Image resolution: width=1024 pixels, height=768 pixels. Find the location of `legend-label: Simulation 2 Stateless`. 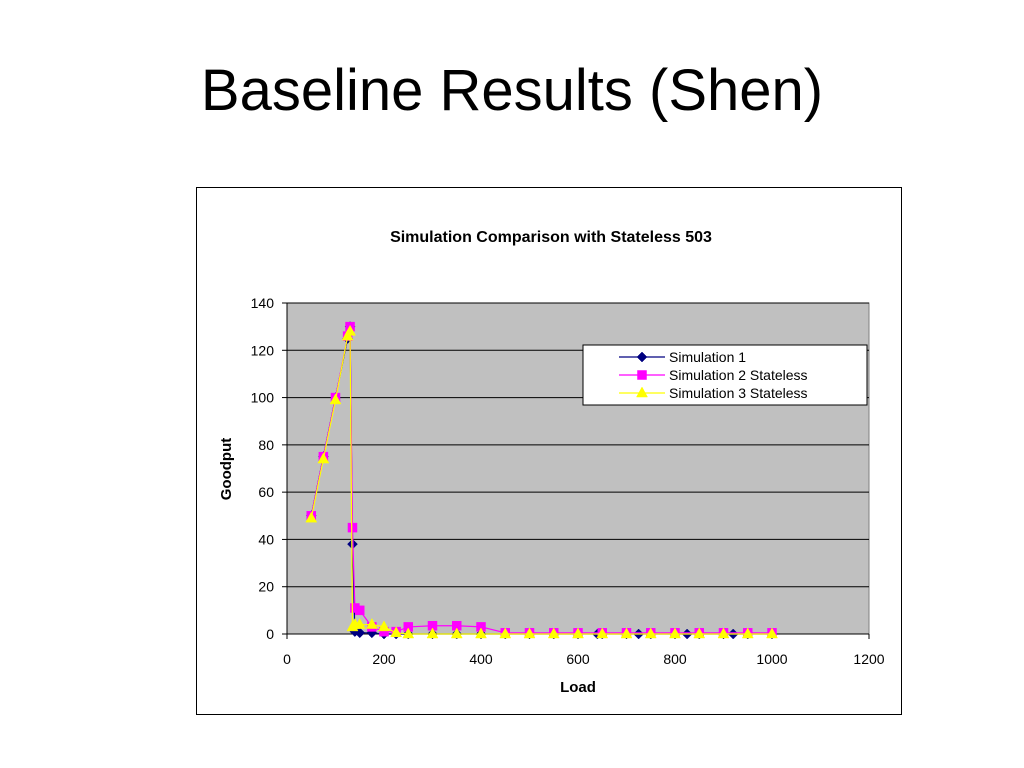

legend-label: Simulation 2 Stateless is located at coordinates (738, 375).